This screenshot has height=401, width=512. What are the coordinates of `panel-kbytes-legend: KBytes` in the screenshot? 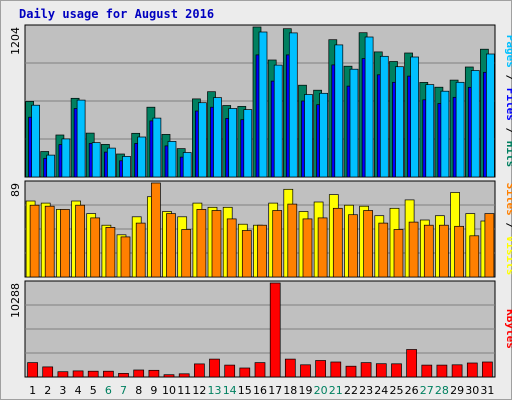 It's located at (508, 329).